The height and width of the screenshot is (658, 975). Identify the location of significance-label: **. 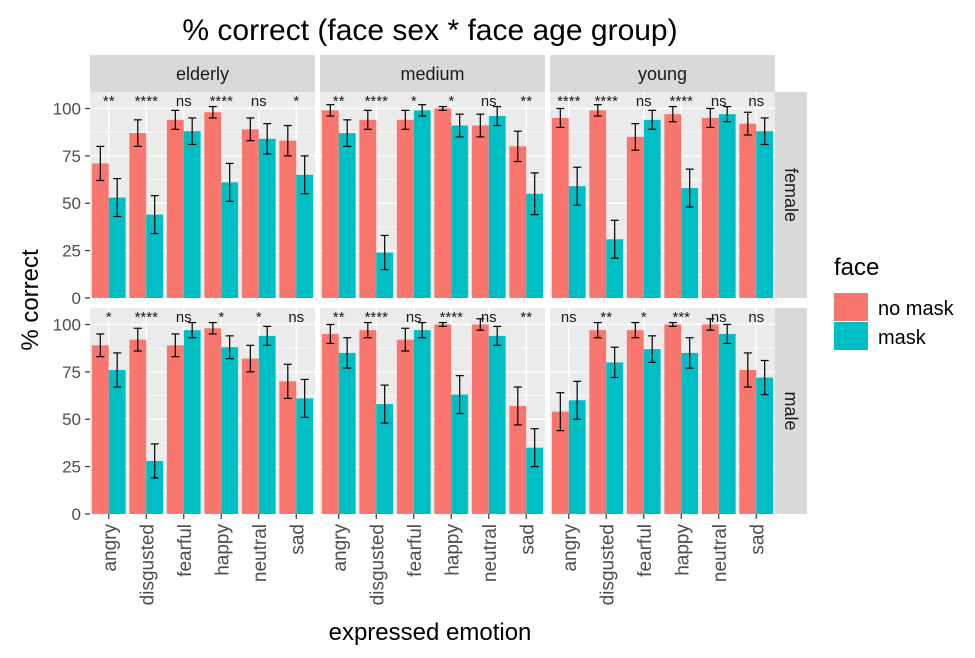
(606, 317).